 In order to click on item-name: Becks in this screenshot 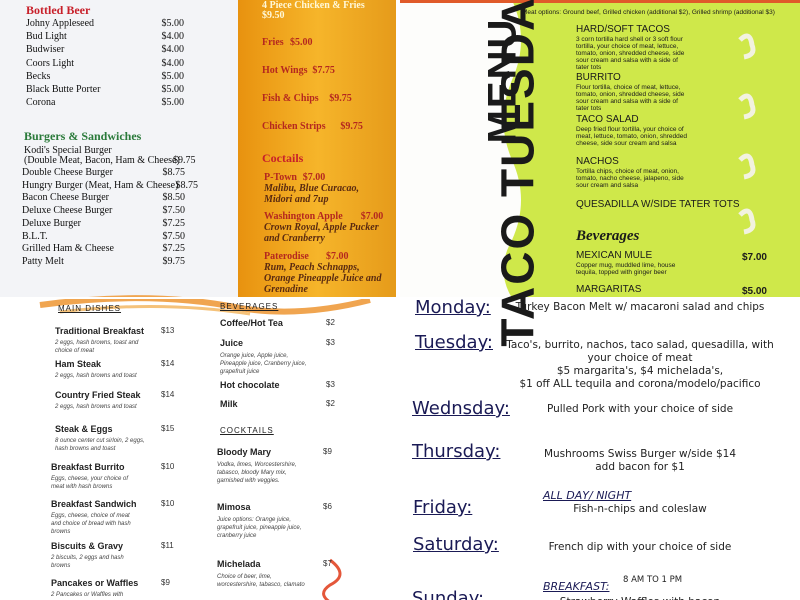, I will do `click(38, 76)`.